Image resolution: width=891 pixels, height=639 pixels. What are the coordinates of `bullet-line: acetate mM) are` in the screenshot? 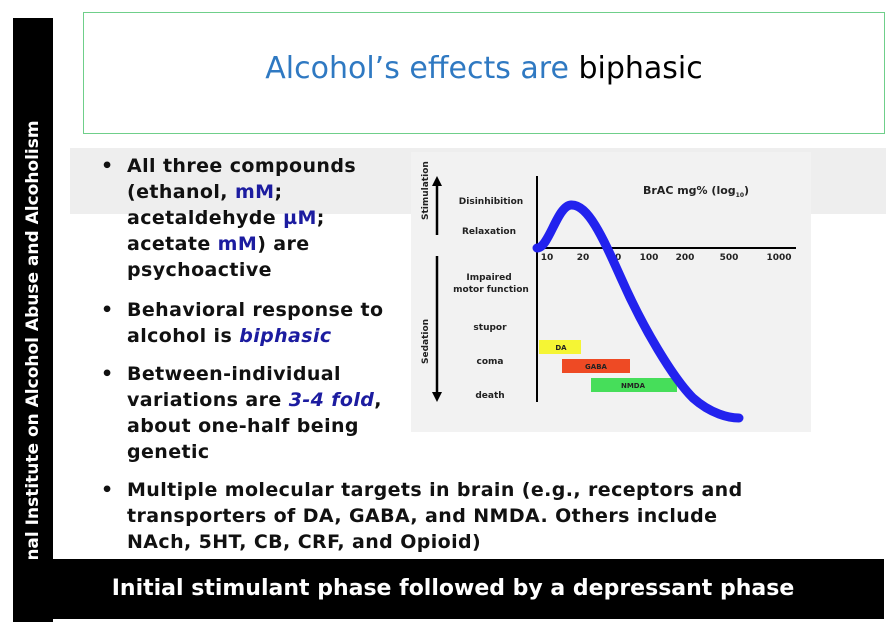 It's located at (218, 244).